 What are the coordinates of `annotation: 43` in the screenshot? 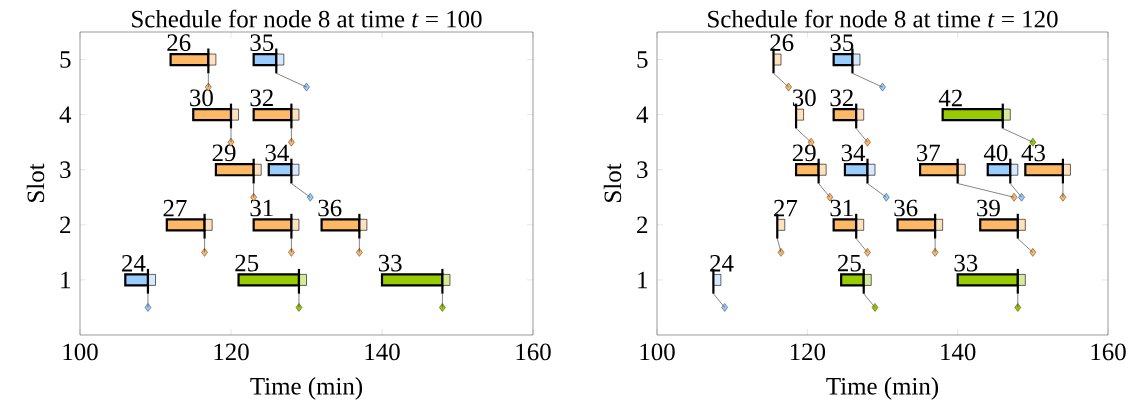 It's located at (1033, 153).